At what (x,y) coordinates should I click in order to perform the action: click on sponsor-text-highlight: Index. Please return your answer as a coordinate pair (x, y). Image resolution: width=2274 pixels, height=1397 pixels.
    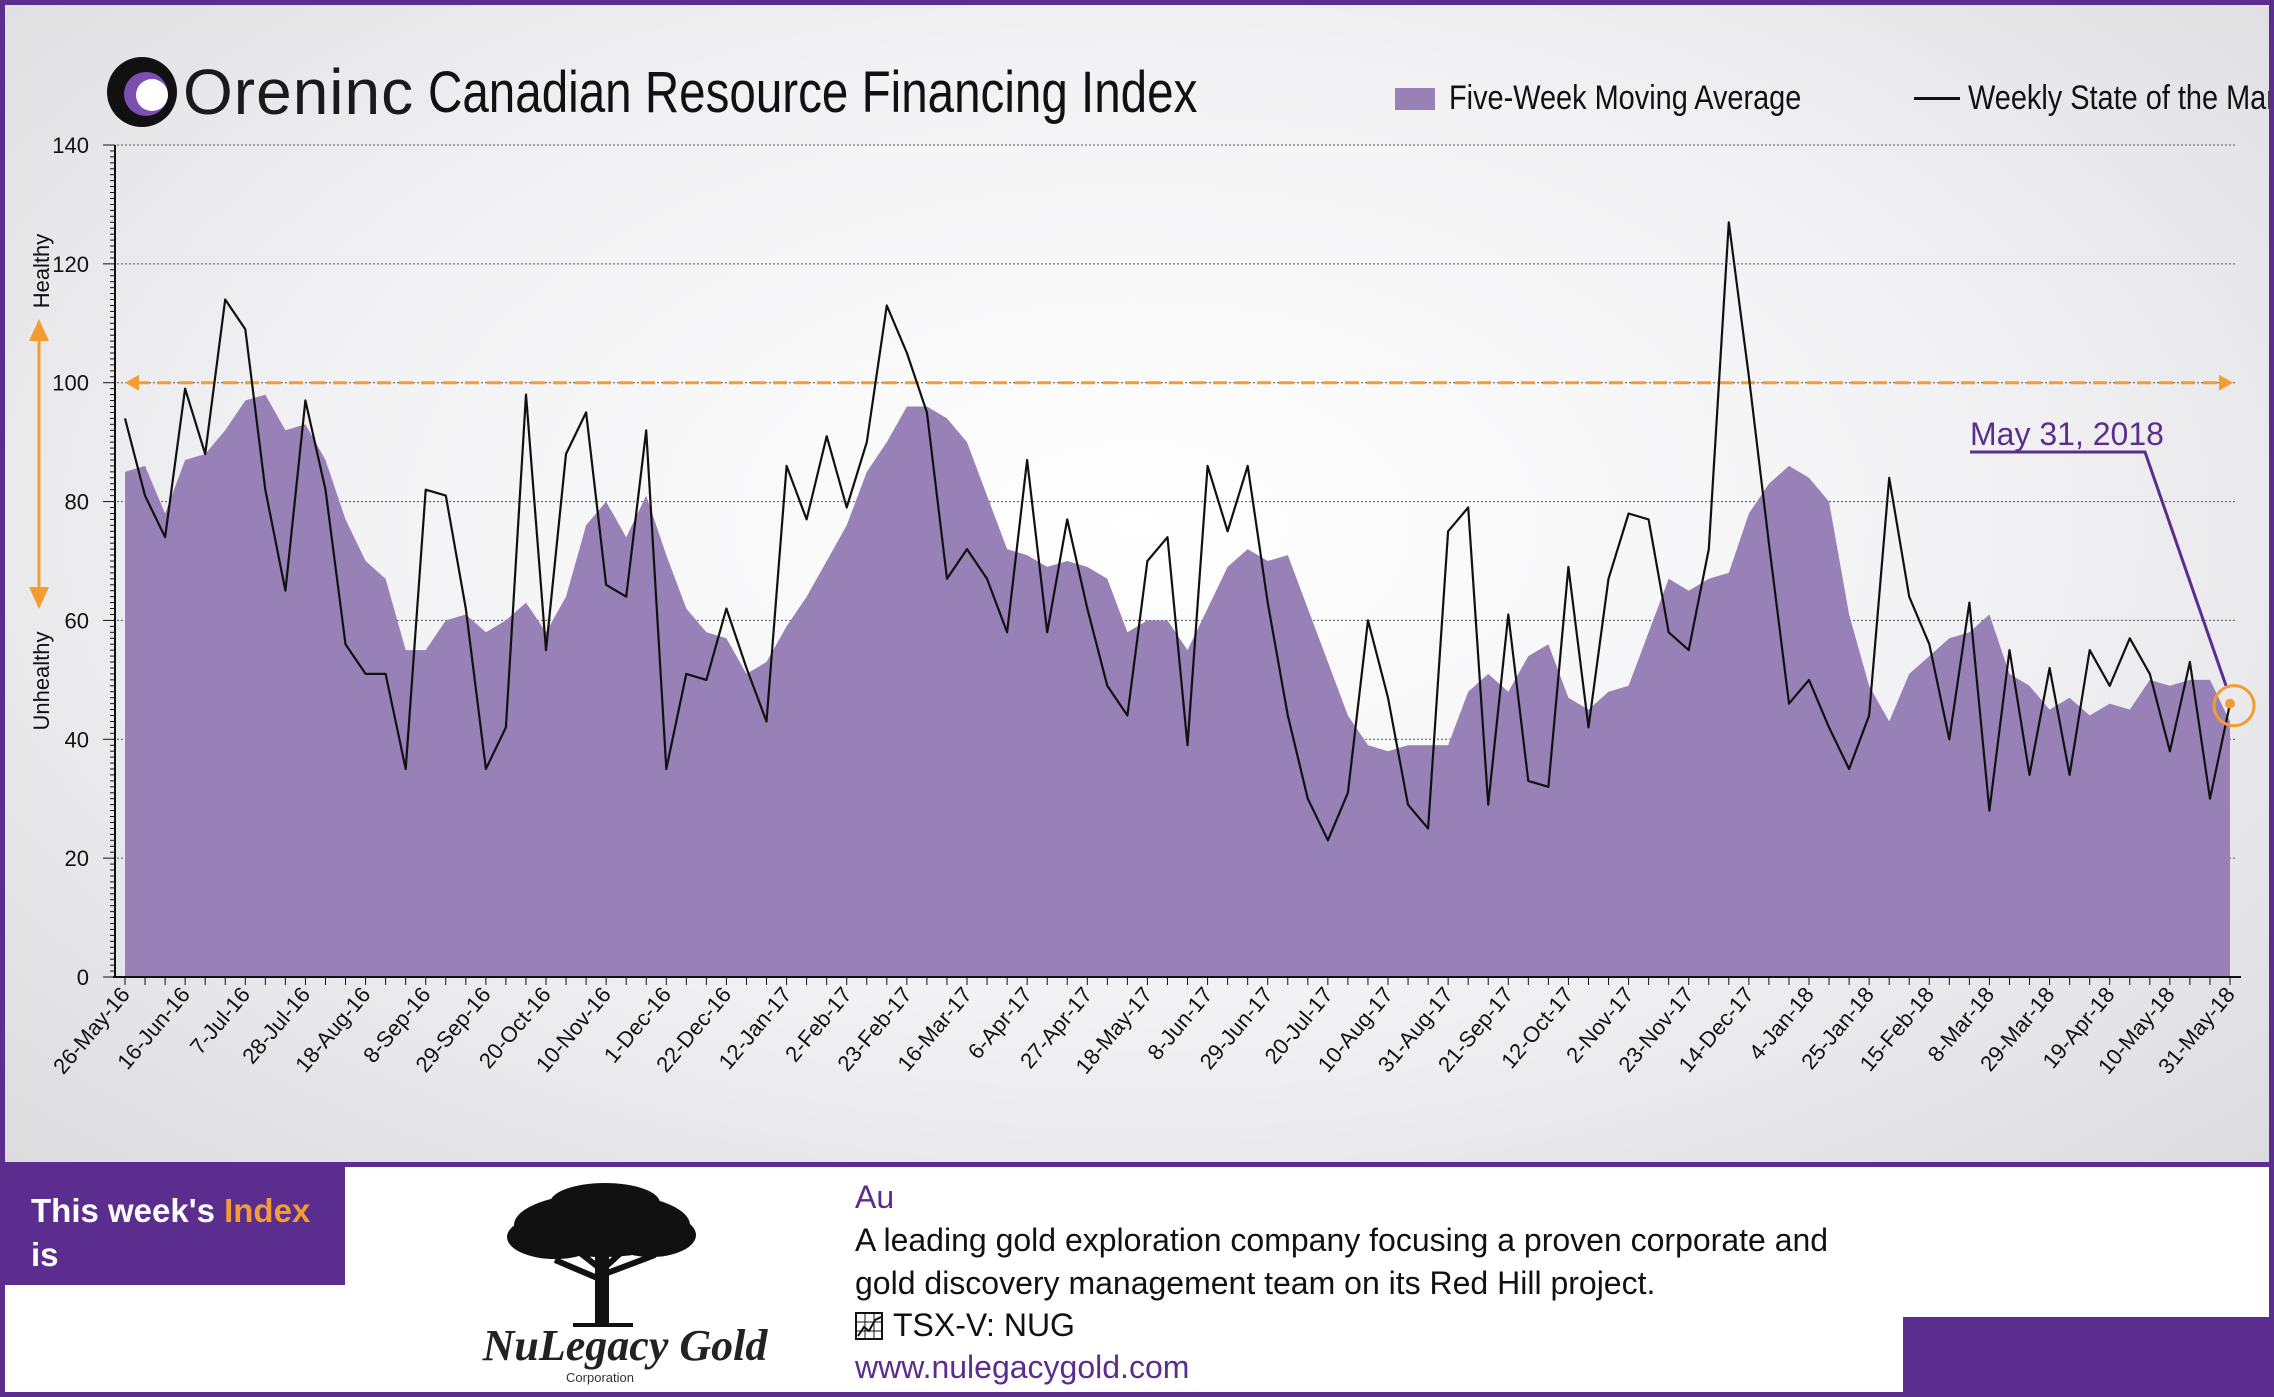
    Looking at the image, I should click on (267, 1210).